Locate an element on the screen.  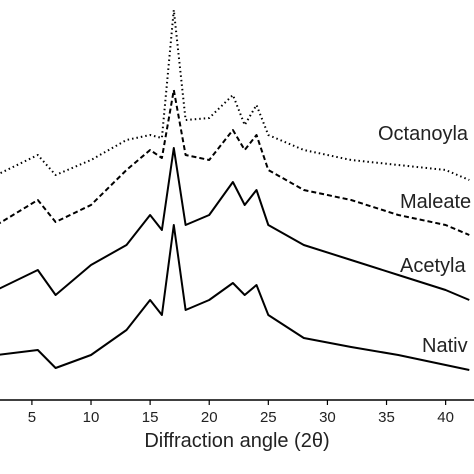
x-tick-label: 20 is located at coordinates (209, 417).